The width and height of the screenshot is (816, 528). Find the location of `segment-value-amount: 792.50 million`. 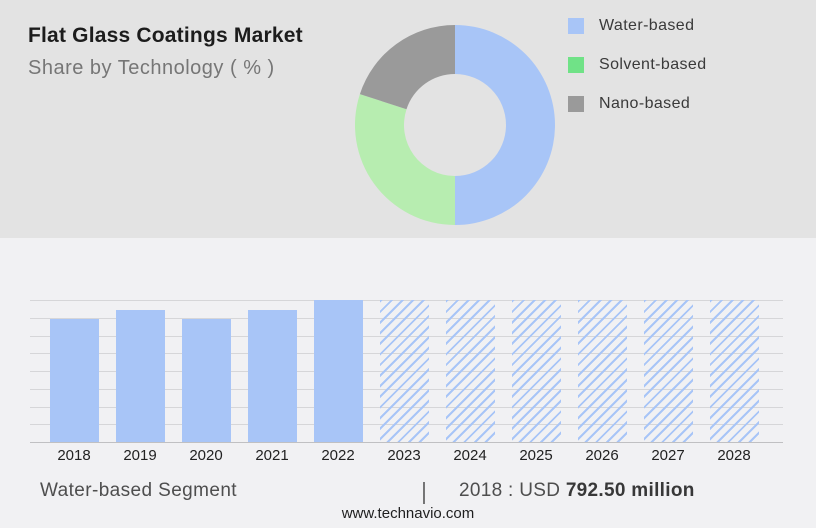

segment-value-amount: 792.50 million is located at coordinates (630, 490).